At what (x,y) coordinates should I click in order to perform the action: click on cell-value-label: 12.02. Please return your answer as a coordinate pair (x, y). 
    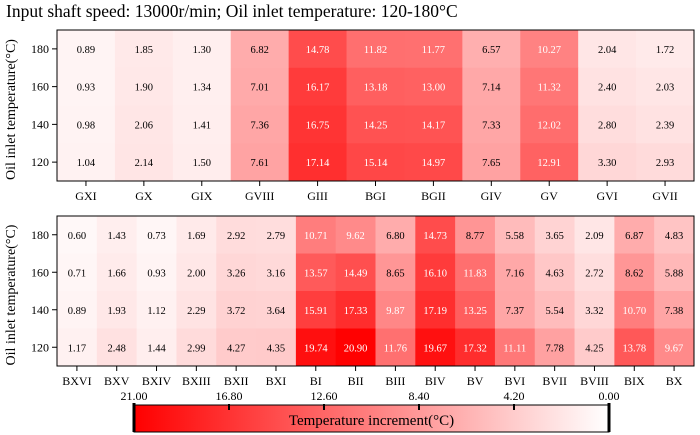
    Looking at the image, I should click on (549, 125).